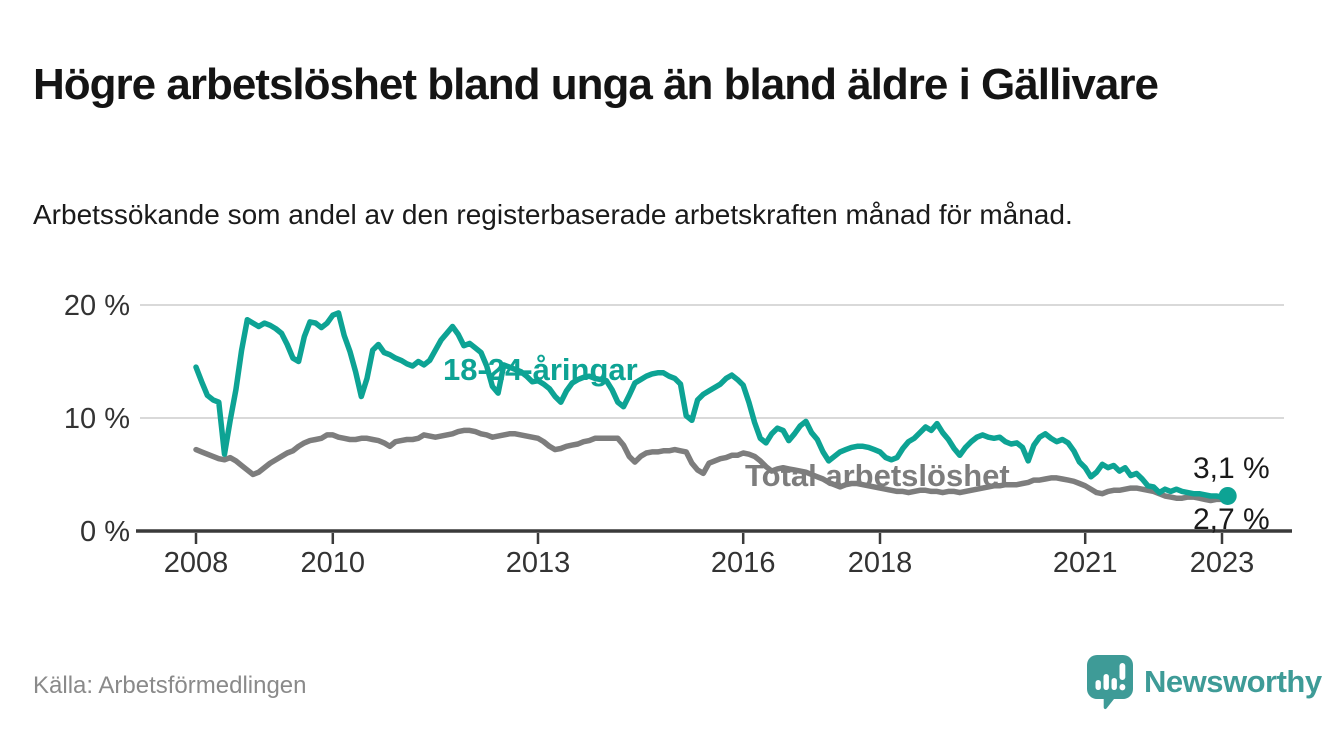 Image resolution: width=1340 pixels, height=734 pixels. Describe the element at coordinates (1233, 681) in the screenshot. I see `newsworthy-logo-text: Newsworthy` at that location.